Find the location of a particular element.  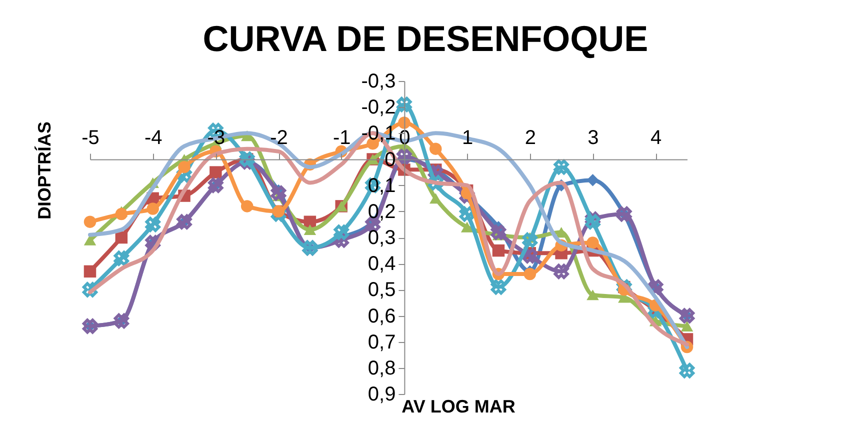

x-tick-label: -1 is located at coordinates (341, 137).